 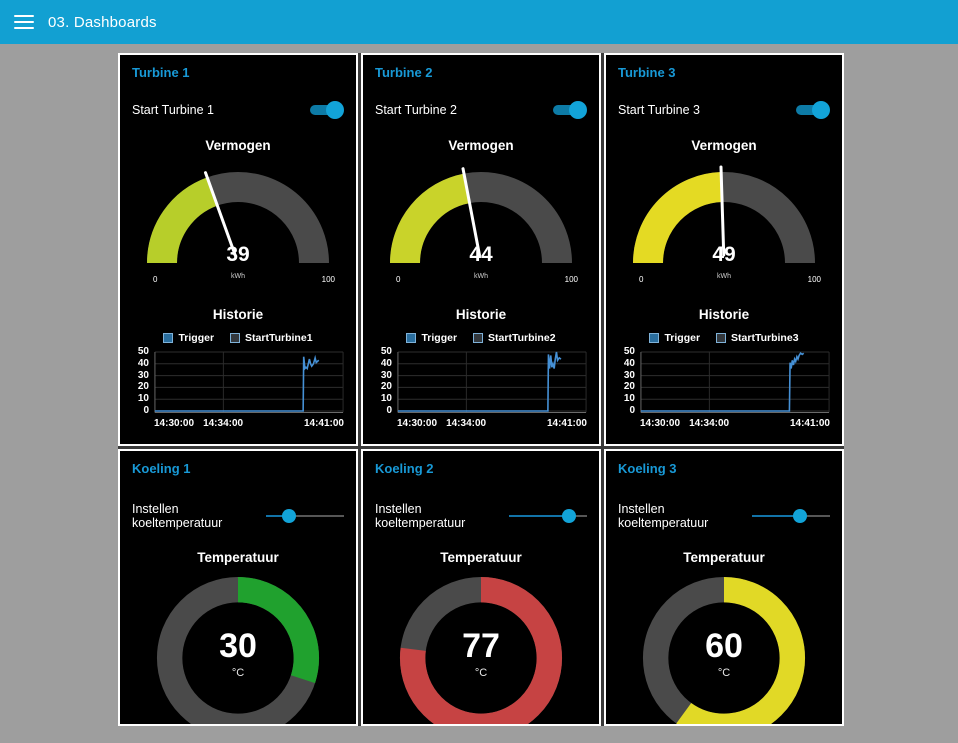 I want to click on legend-item-startturbine: StartTurbine2, so click(x=514, y=338).